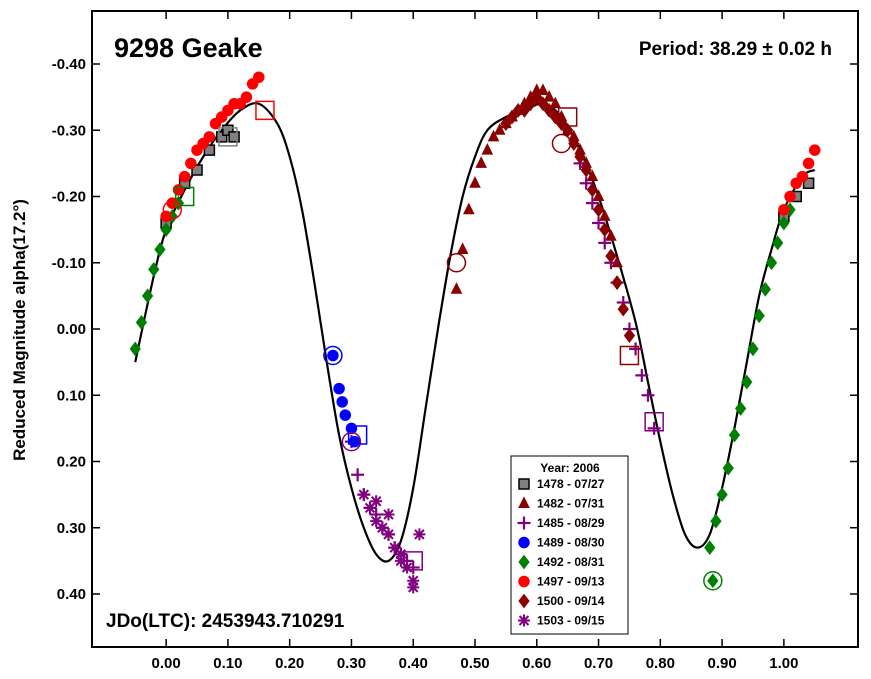  Describe the element at coordinates (69, 130) in the screenshot. I see `y-tick-label: -0.30` at that location.